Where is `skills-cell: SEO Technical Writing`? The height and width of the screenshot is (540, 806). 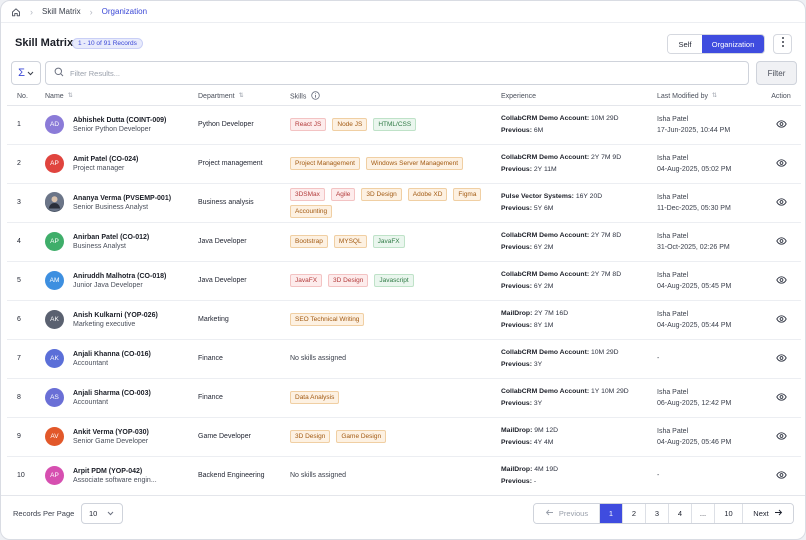
skills-cell: SEO Technical Writing is located at coordinates (395, 320).